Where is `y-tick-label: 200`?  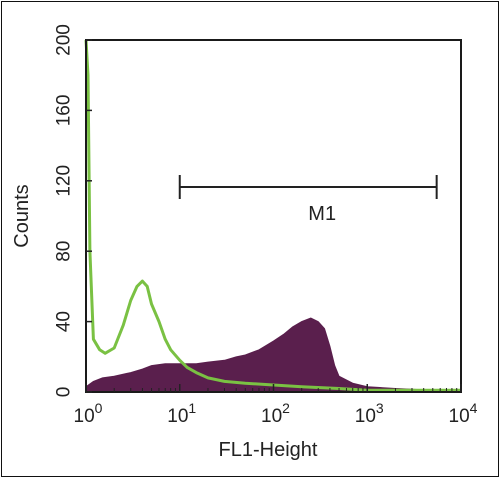
y-tick-label: 200 is located at coordinates (64, 40).